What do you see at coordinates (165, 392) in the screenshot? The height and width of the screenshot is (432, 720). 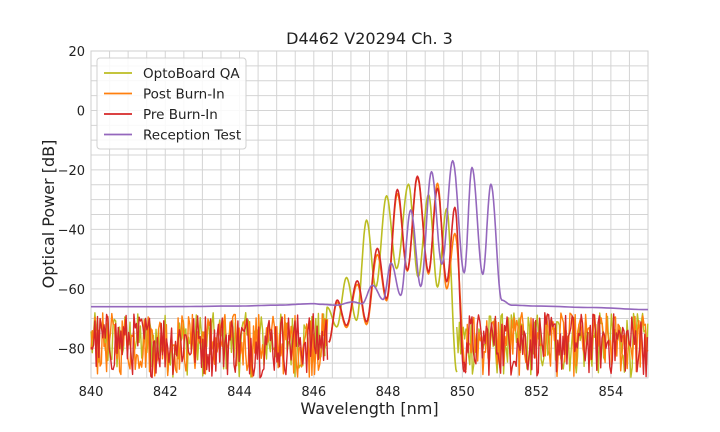 I see `x-tick-label: 842` at bounding box center [165, 392].